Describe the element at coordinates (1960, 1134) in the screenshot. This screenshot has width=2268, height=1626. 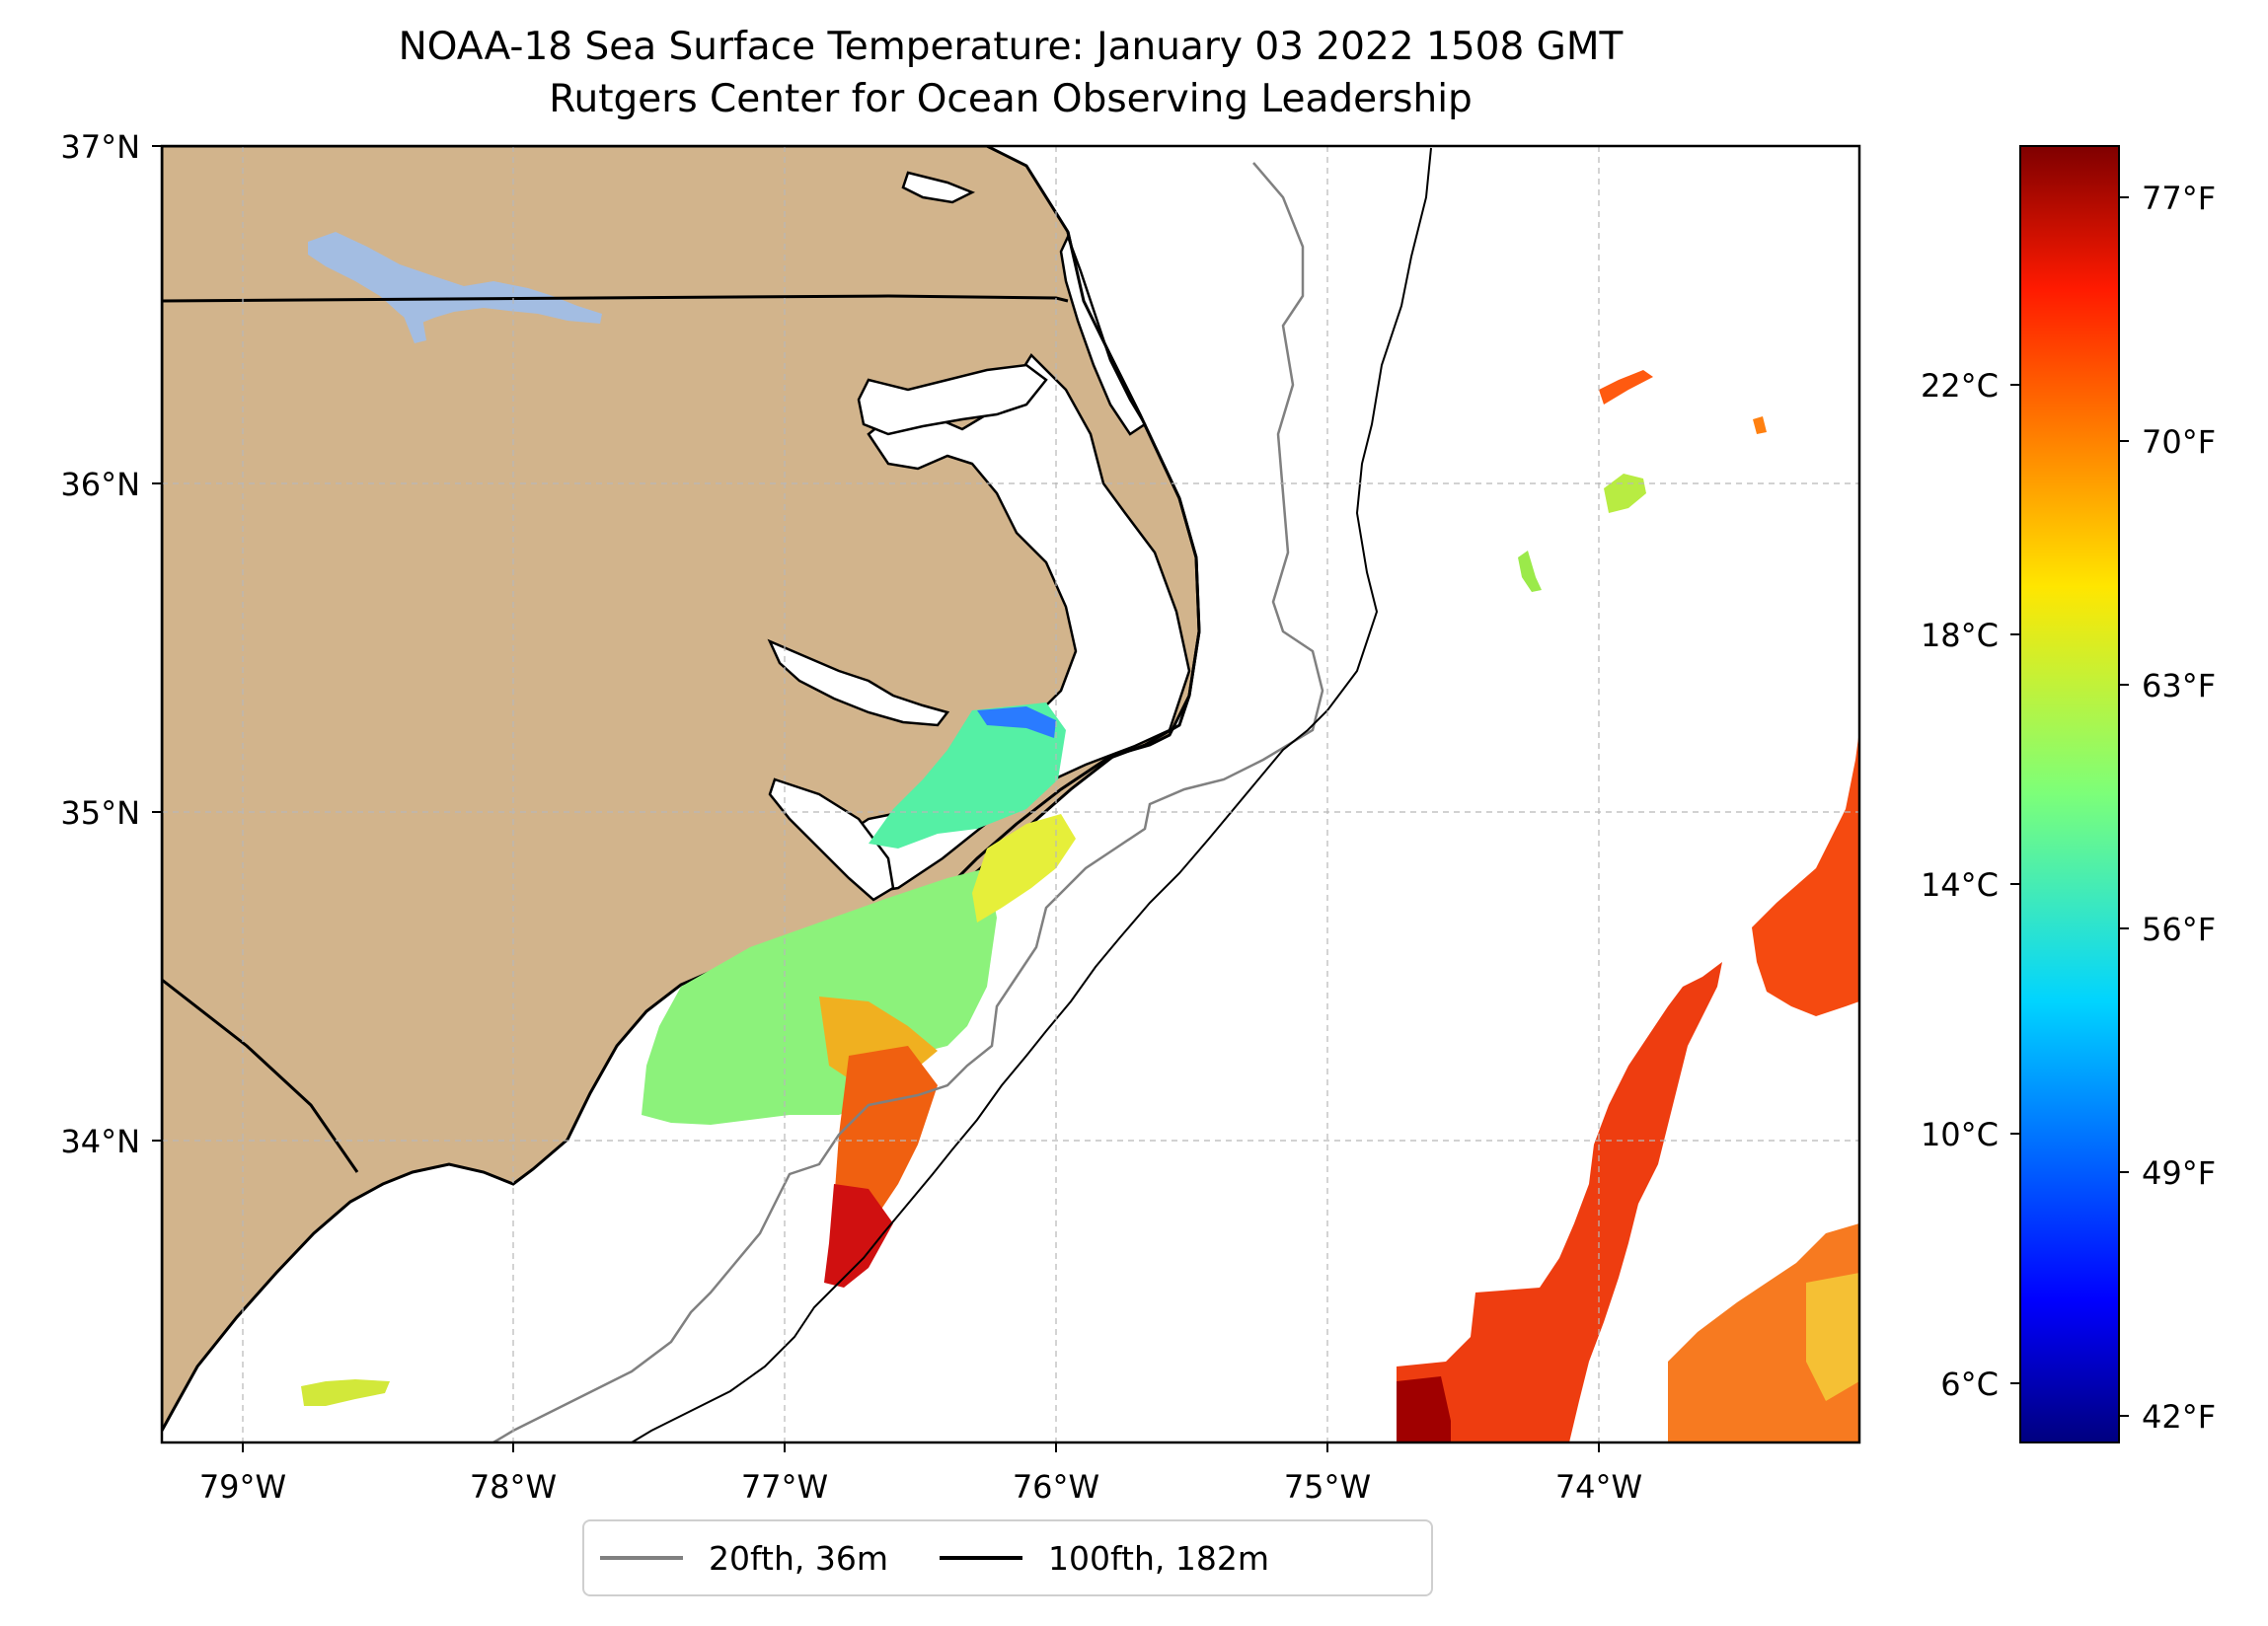
I see `colorbar-c-10: 10°C` at that location.